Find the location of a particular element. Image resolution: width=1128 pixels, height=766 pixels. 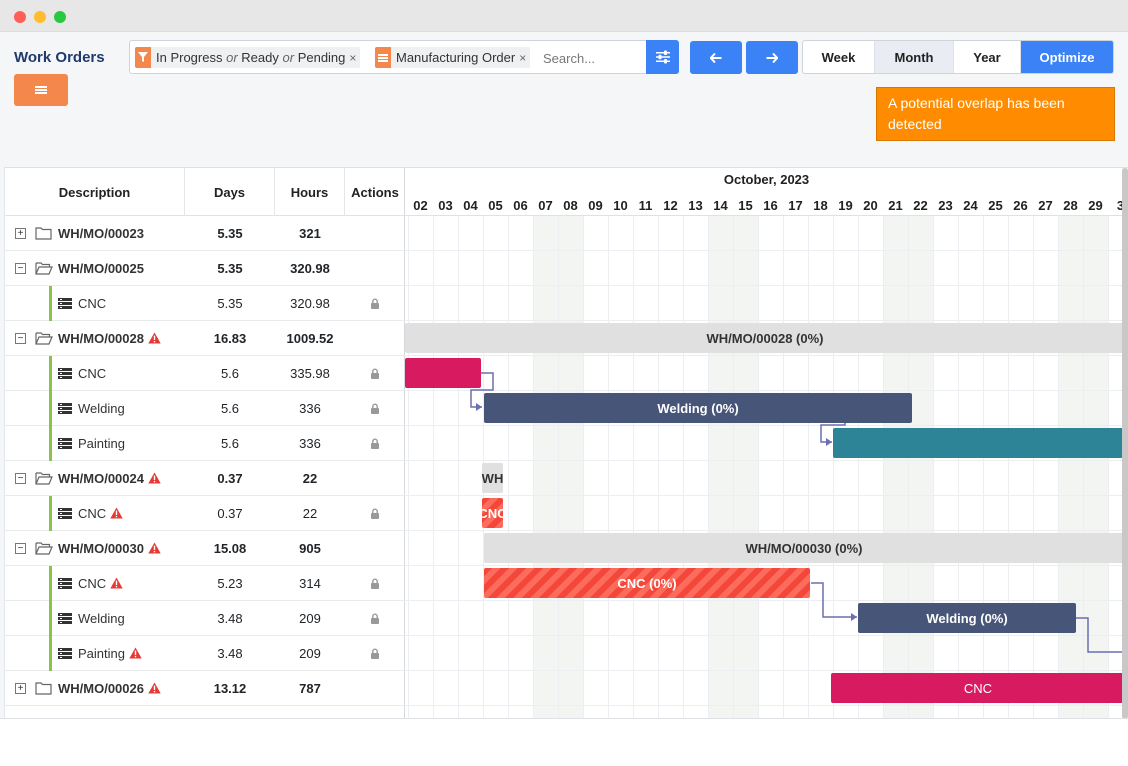

maximize-window-button is located at coordinates (60, 17).